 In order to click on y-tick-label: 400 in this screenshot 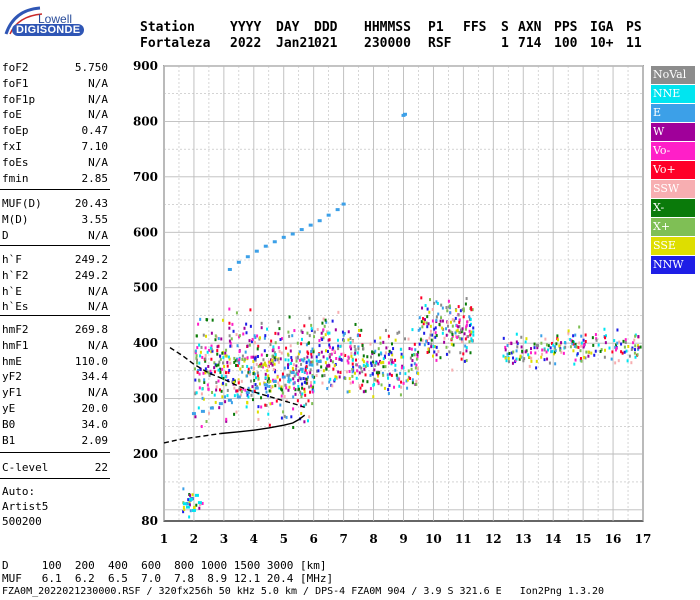, I will do `click(145, 343)`.